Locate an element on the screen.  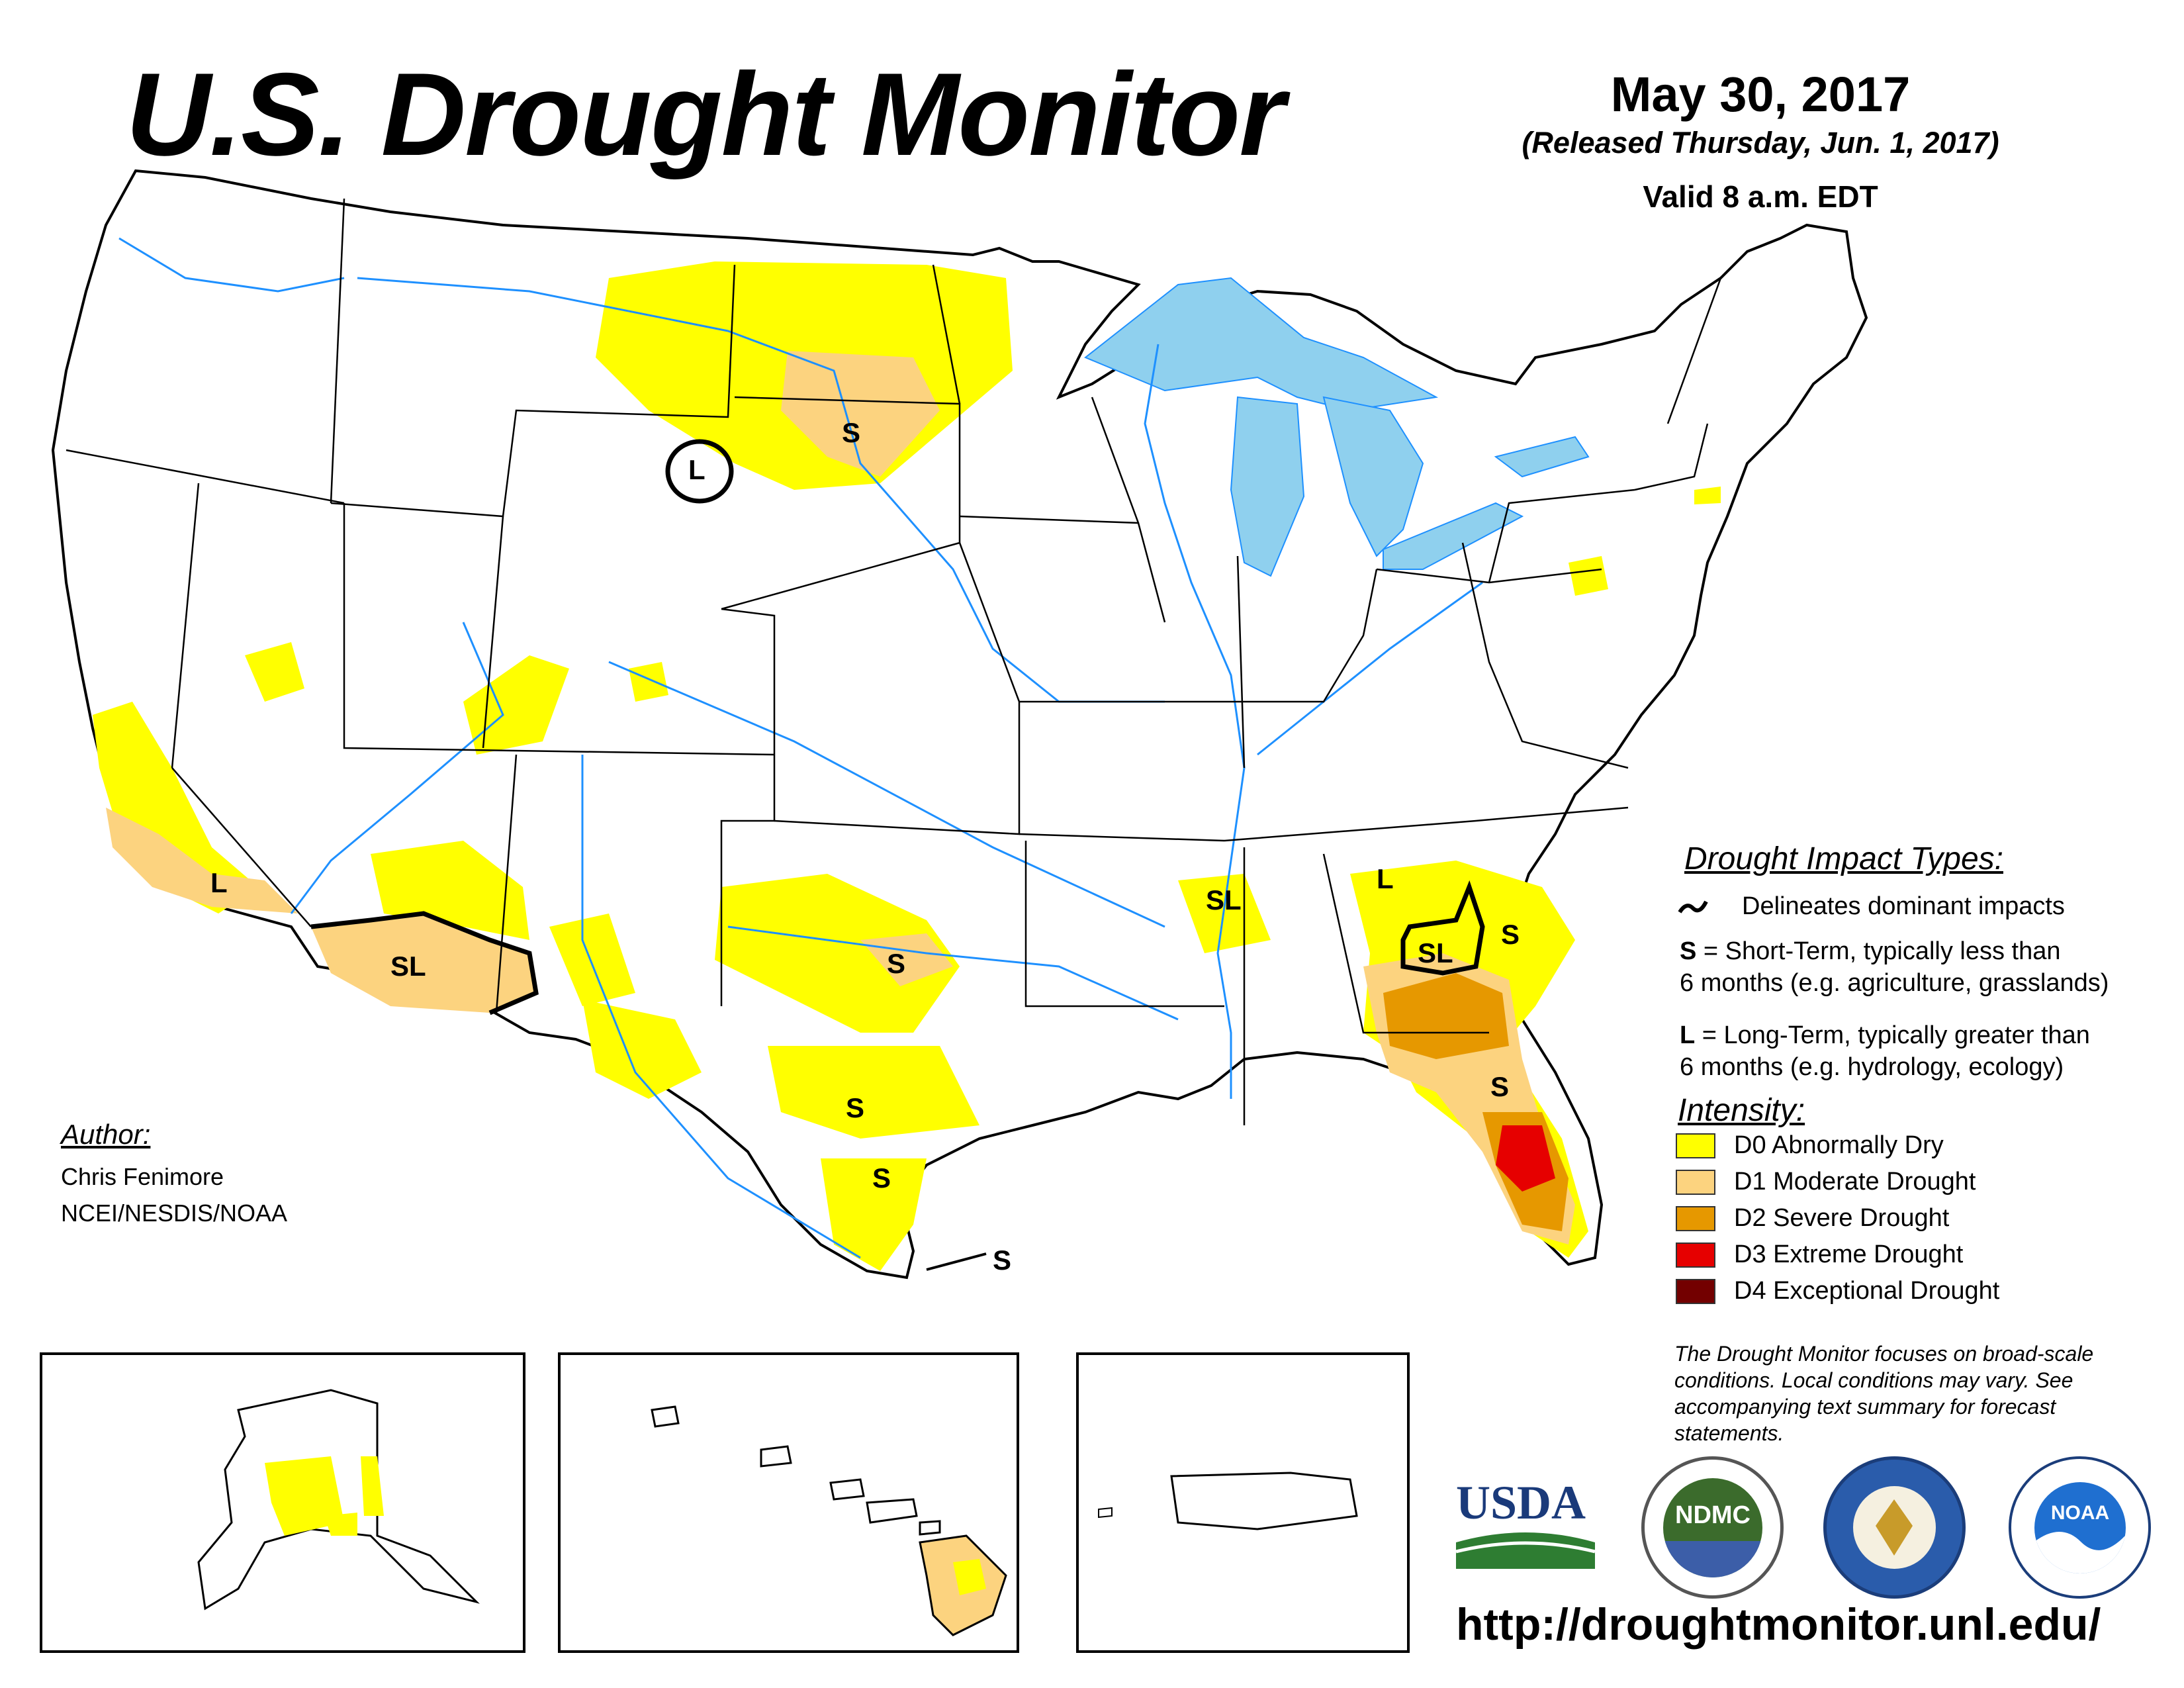
d0-southern-plains is located at coordinates (837, 953).